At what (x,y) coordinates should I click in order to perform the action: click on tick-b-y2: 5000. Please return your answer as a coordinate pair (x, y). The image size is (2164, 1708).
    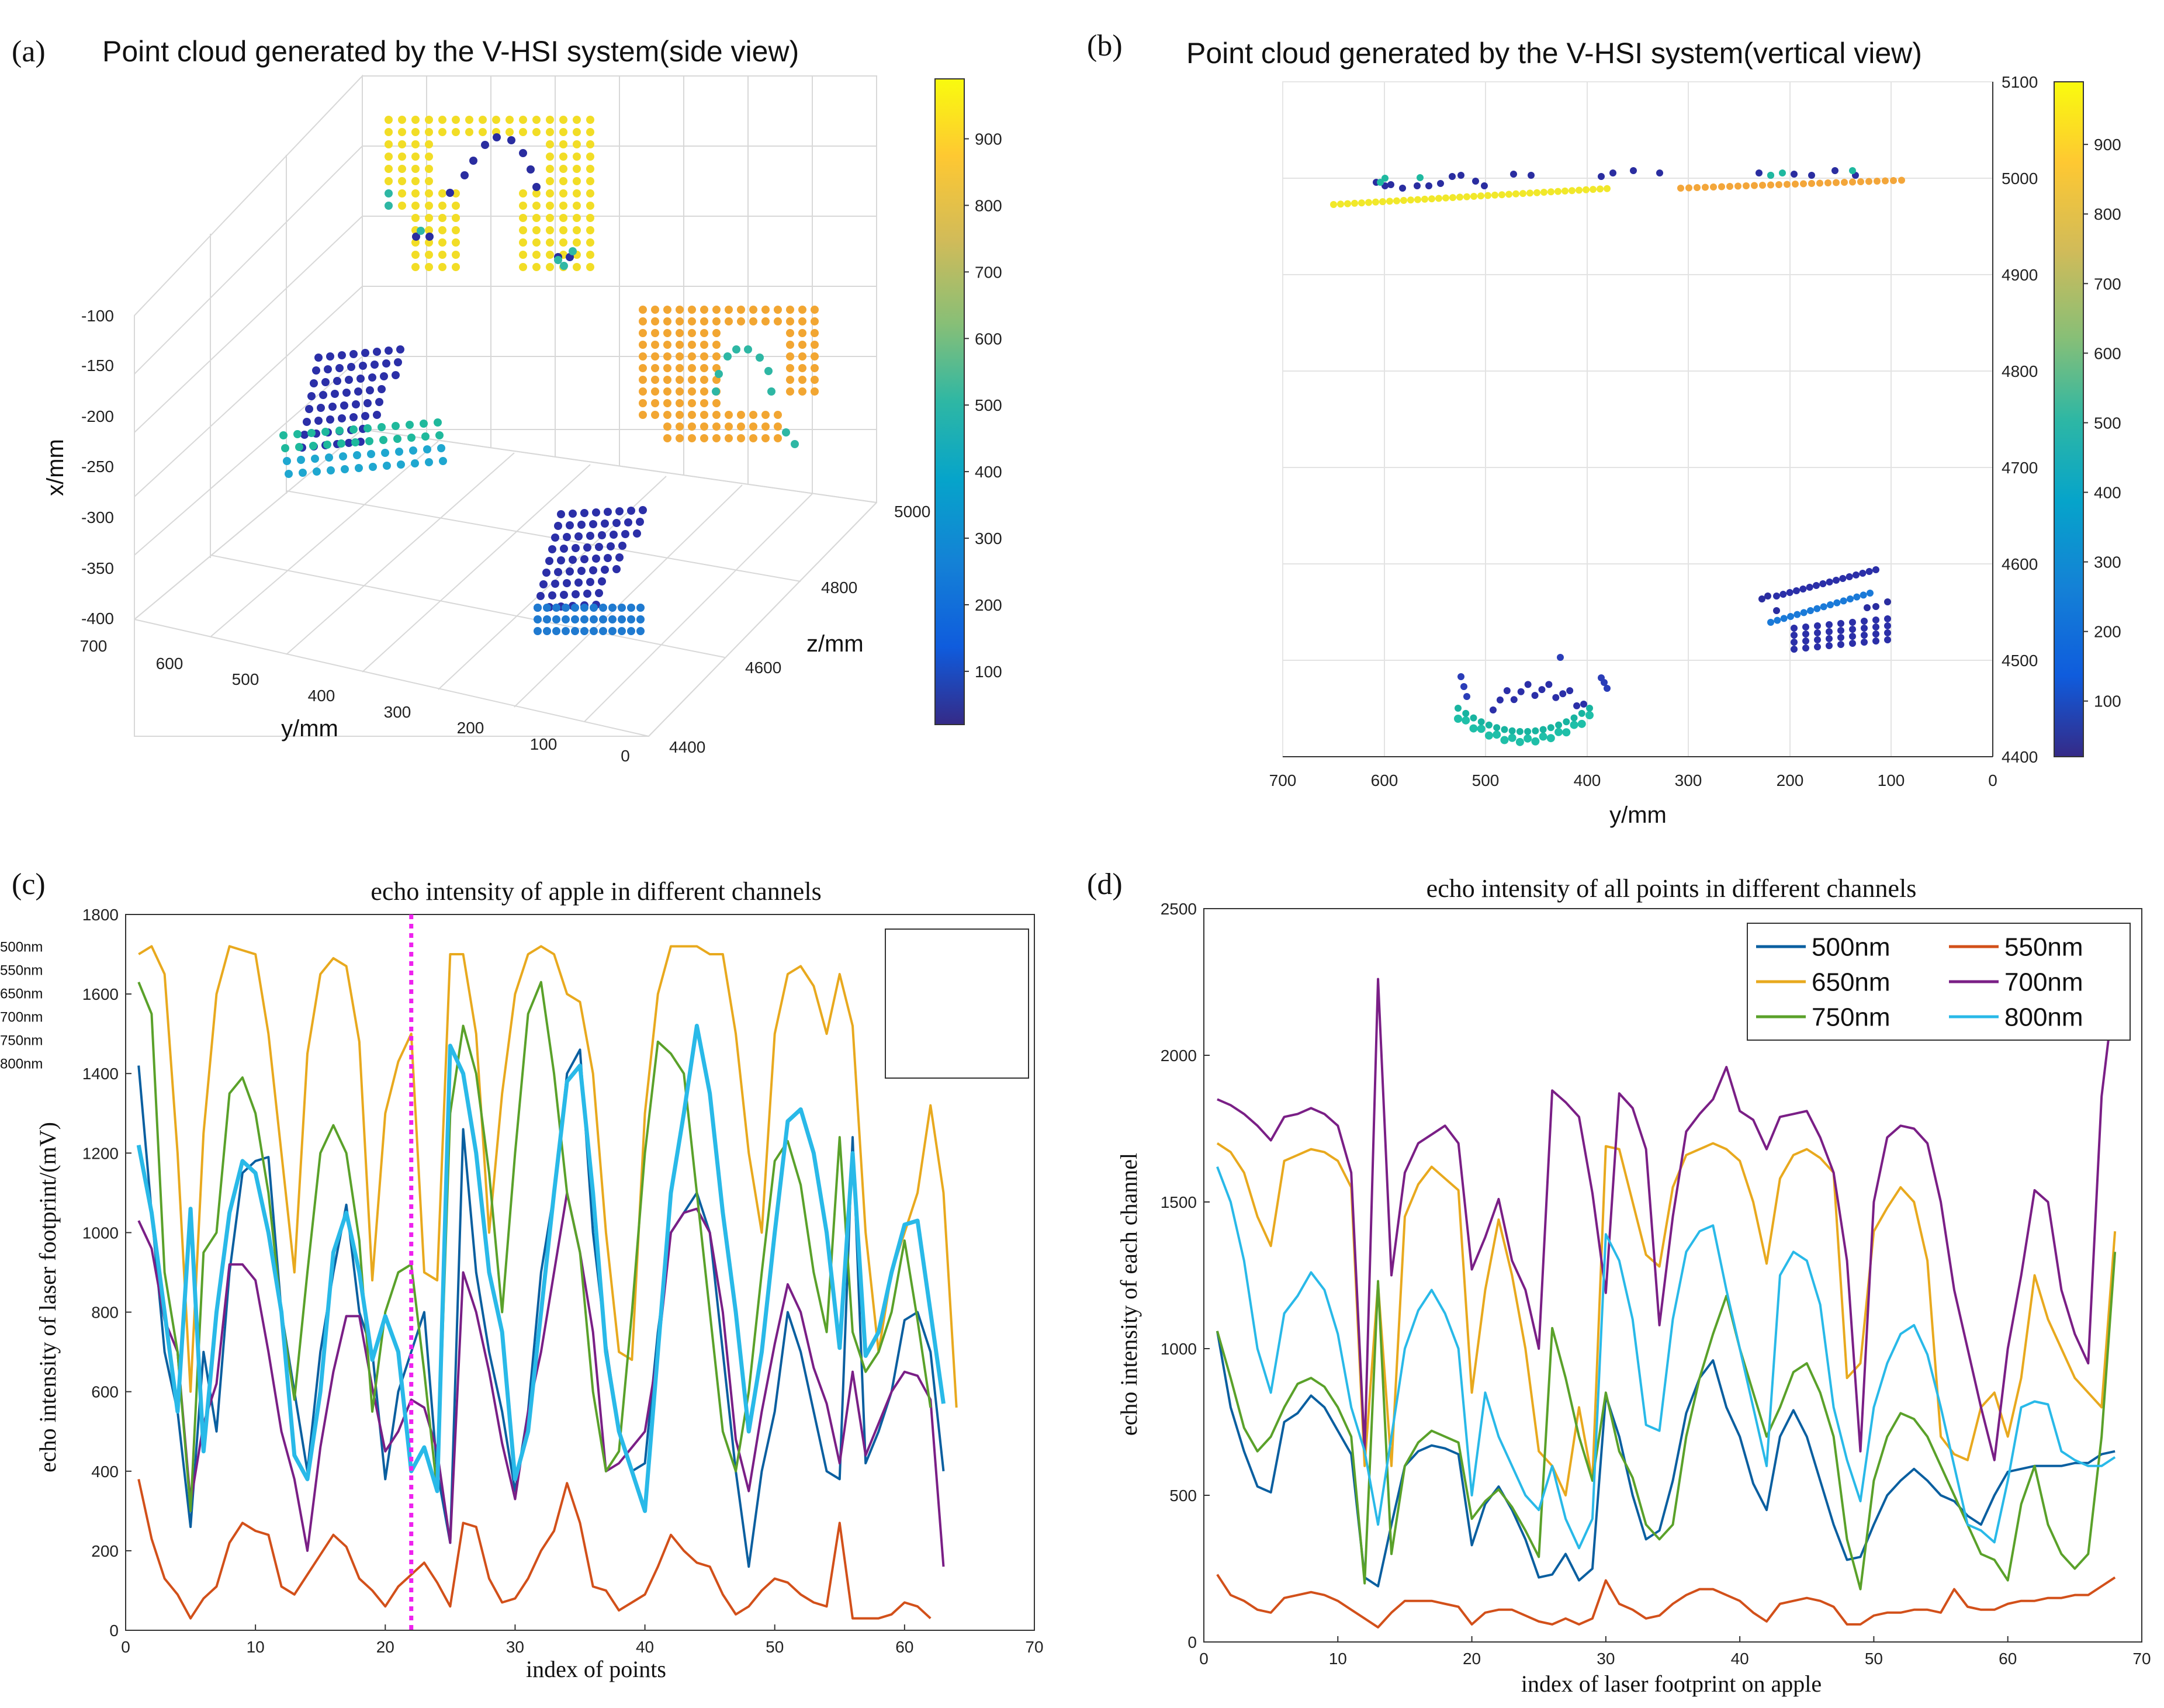
    Looking at the image, I should click on (2020, 178).